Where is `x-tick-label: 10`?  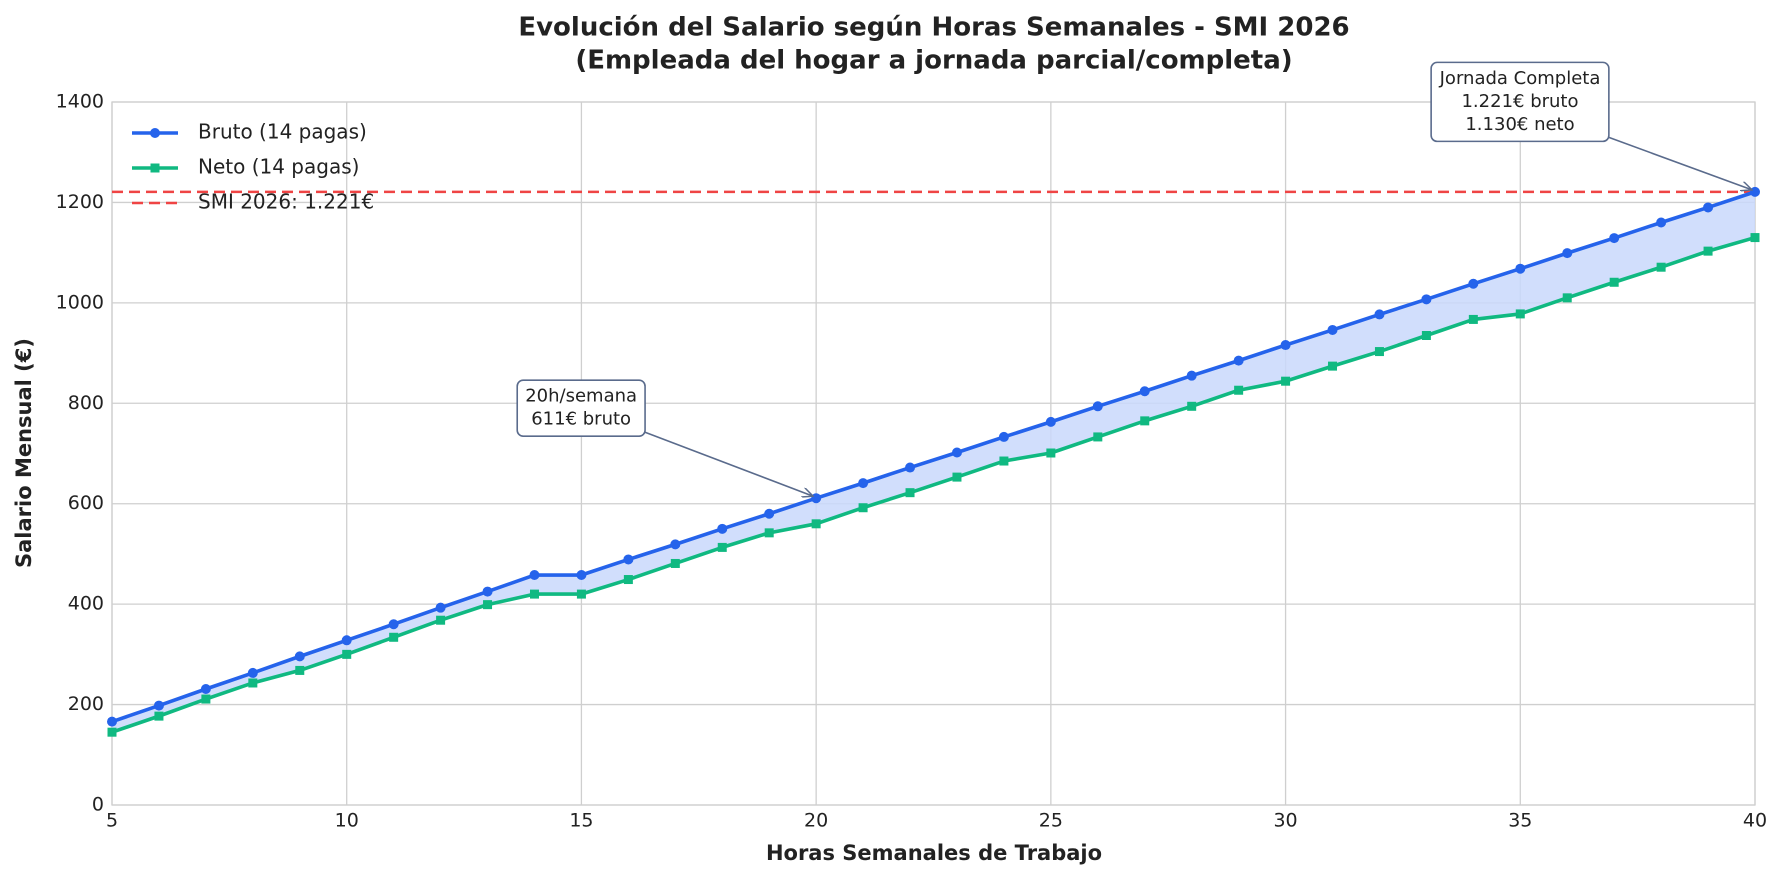 x-tick-label: 10 is located at coordinates (347, 821).